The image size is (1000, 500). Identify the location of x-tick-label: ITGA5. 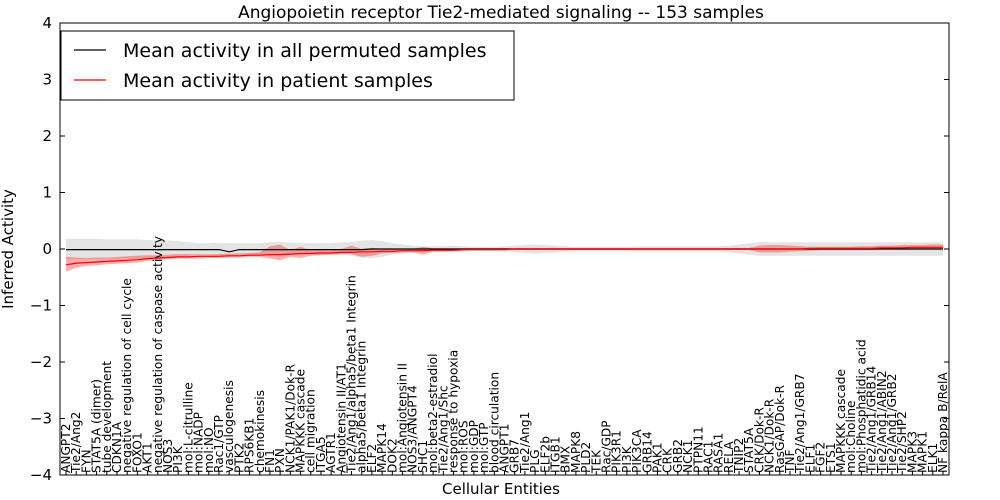
(321, 454).